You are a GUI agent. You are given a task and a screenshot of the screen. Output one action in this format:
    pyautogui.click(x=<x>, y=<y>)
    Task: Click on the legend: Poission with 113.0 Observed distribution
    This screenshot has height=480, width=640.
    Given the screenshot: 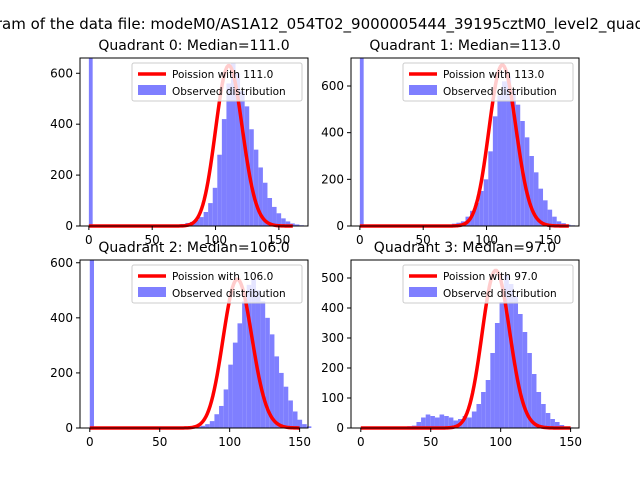 What is the action you would take?
    pyautogui.click(x=488, y=82)
    